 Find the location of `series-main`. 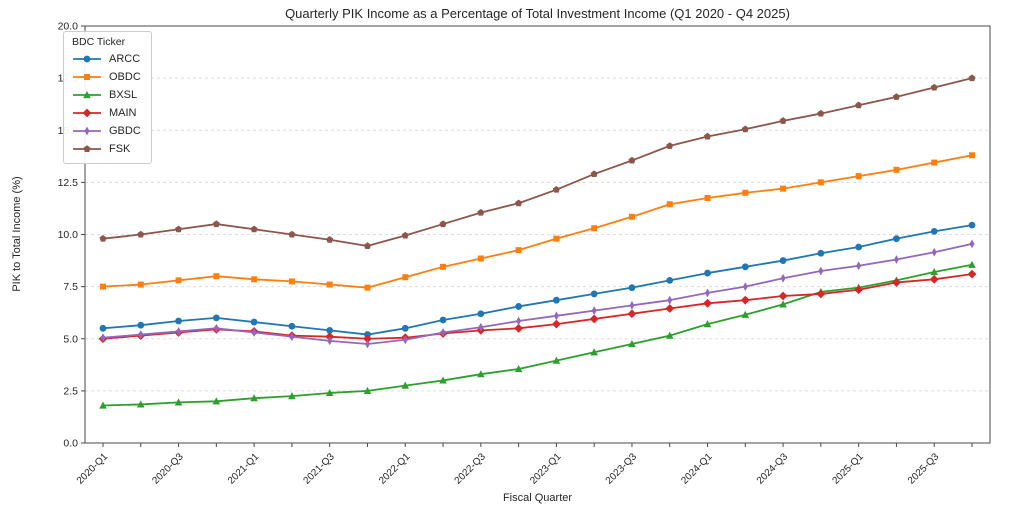

series-main is located at coordinates (537, 306).